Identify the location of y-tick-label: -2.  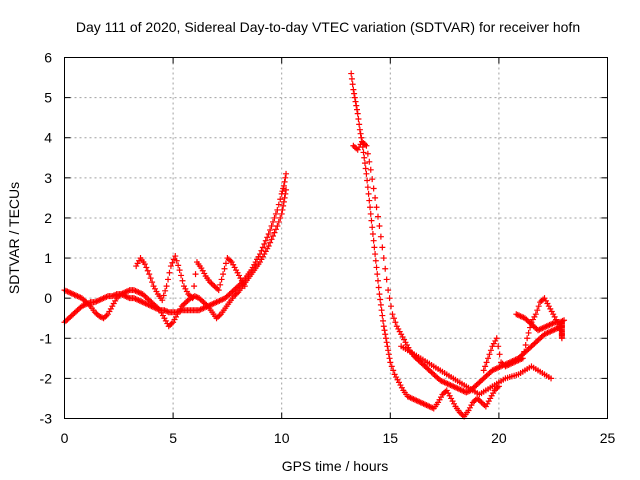
(46, 378).